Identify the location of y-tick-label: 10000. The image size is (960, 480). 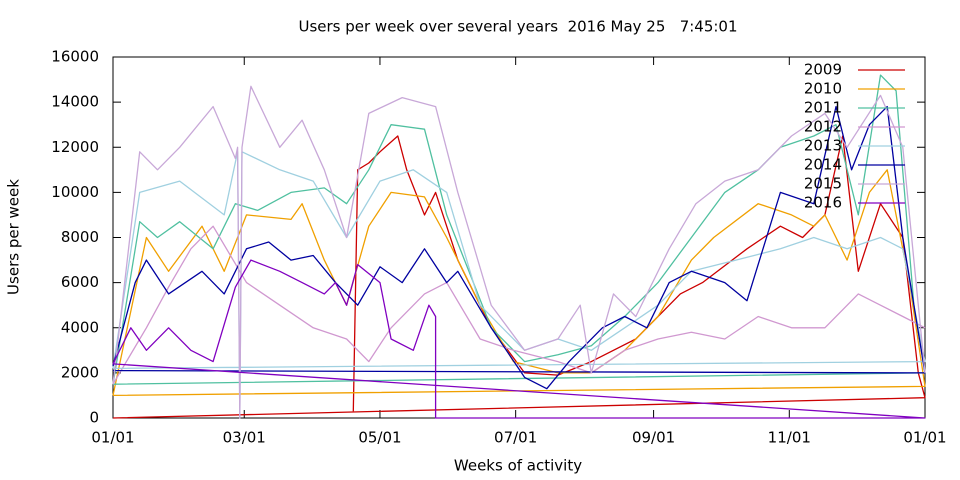
(75, 192).